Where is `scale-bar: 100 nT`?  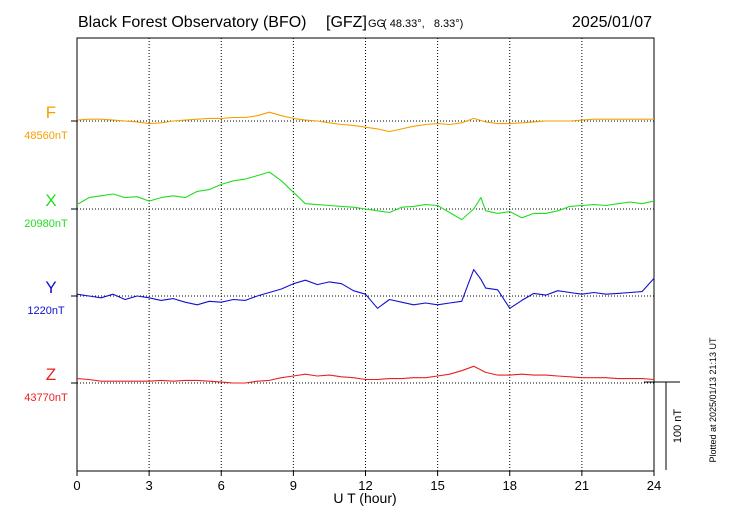 scale-bar: 100 nT is located at coordinates (664, 425).